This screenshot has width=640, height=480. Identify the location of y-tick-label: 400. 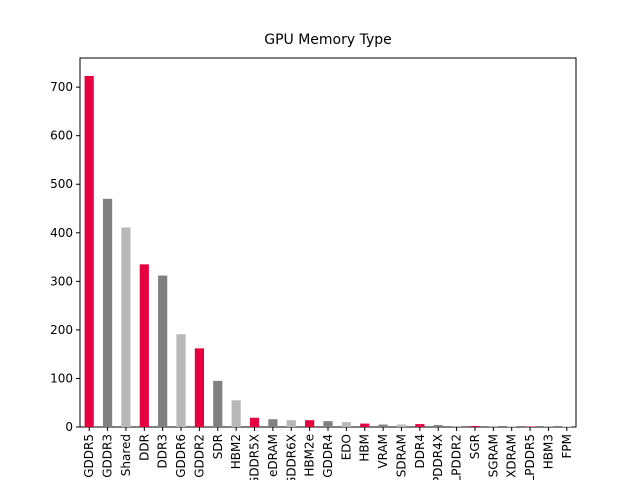
(61, 233).